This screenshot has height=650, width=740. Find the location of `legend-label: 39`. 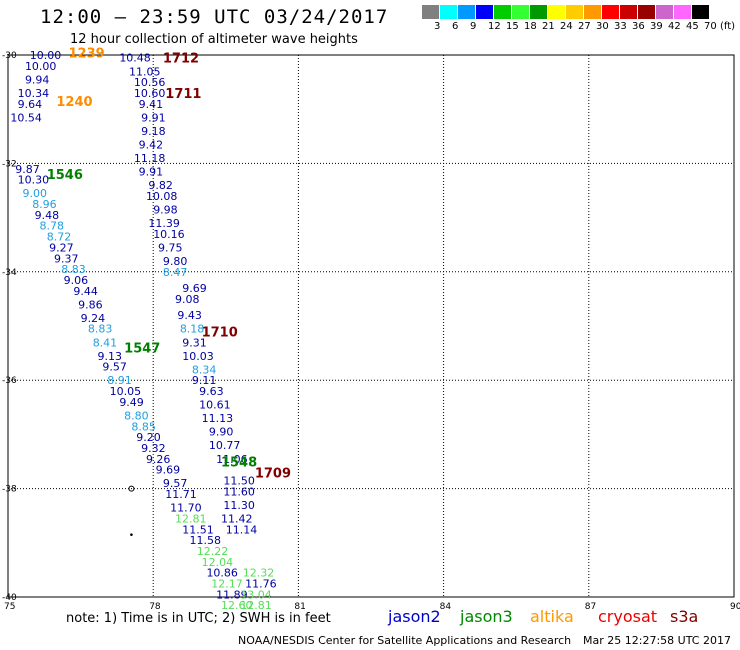

legend-label: 39 is located at coordinates (656, 26).